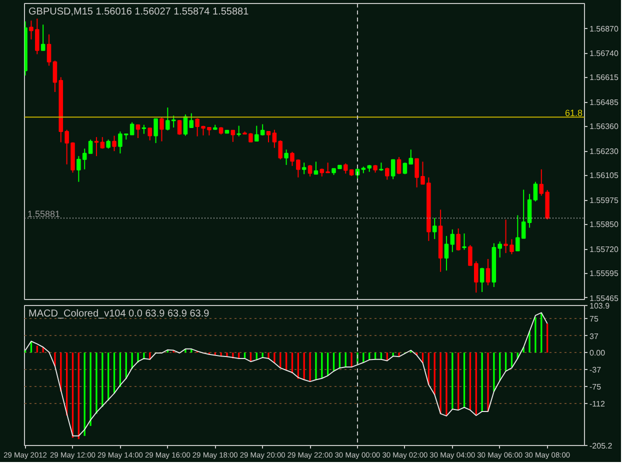 The height and width of the screenshot is (469, 625). I want to click on y-tick-label: 1.55850, so click(604, 225).